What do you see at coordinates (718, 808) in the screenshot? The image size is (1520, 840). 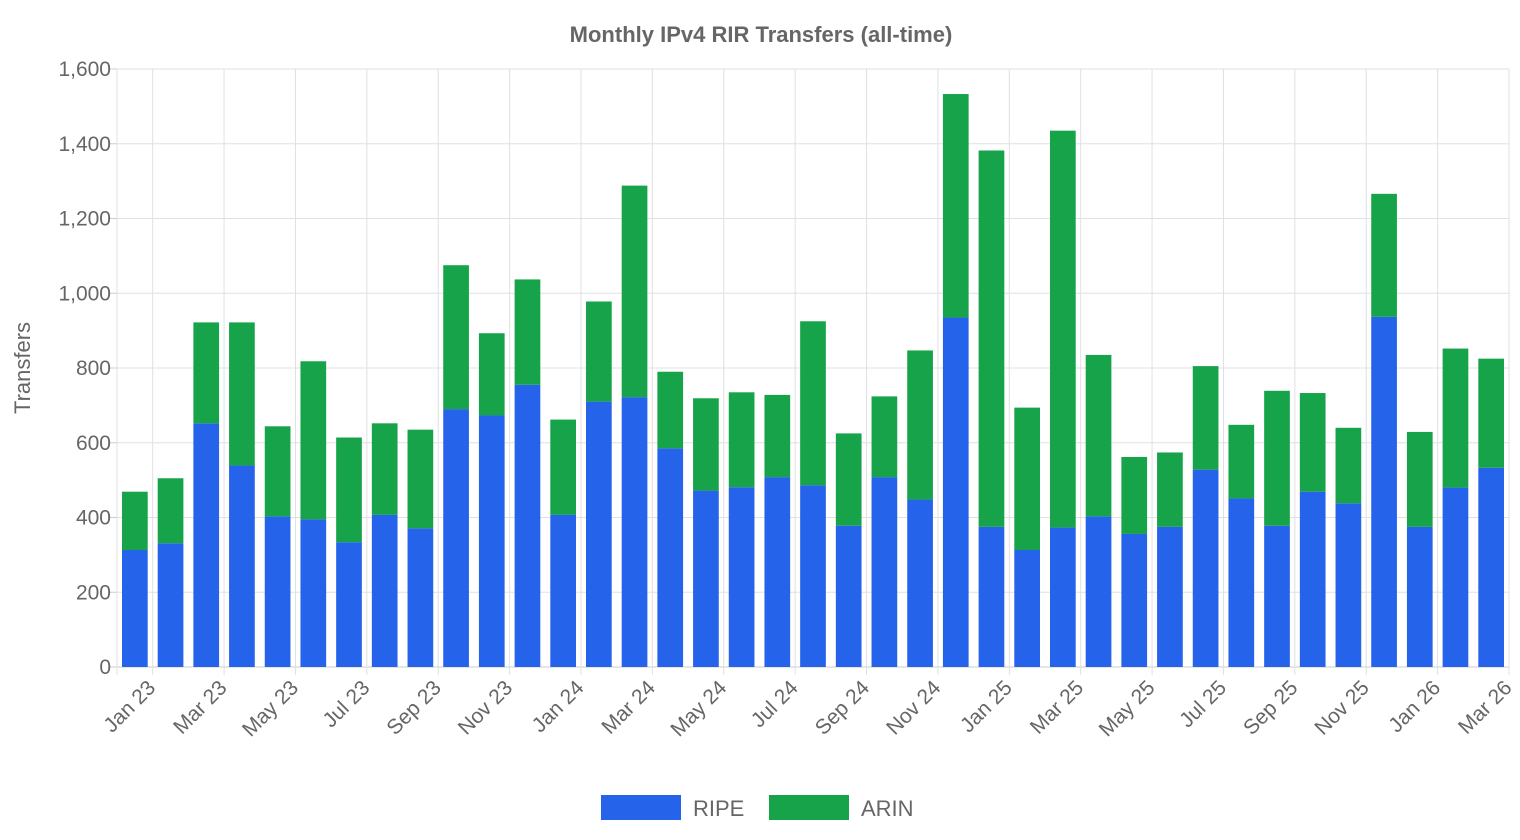 I see `legend-label-ripe: RIPE` at bounding box center [718, 808].